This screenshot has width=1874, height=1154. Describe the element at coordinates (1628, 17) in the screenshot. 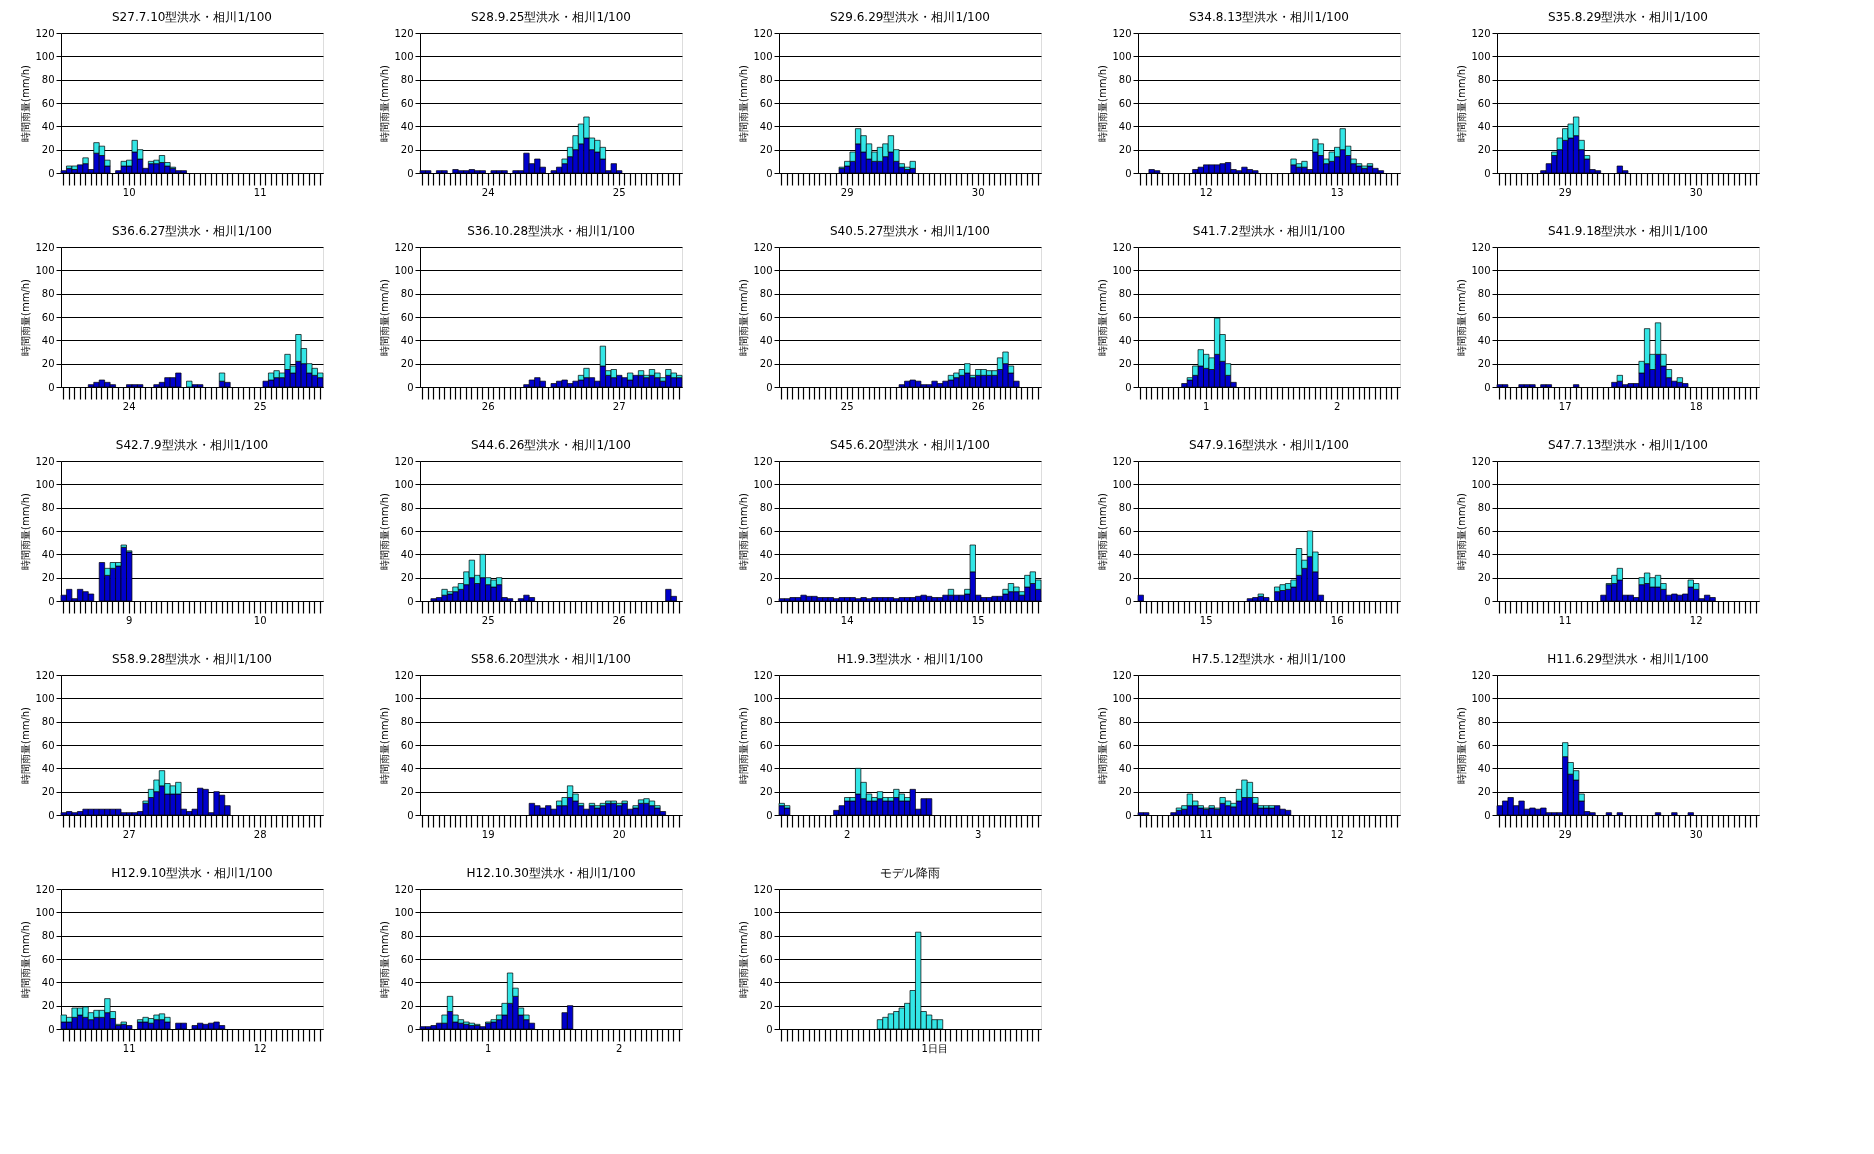

I see `chart-title: S35.8.29型洪水・相川1/100` at that location.